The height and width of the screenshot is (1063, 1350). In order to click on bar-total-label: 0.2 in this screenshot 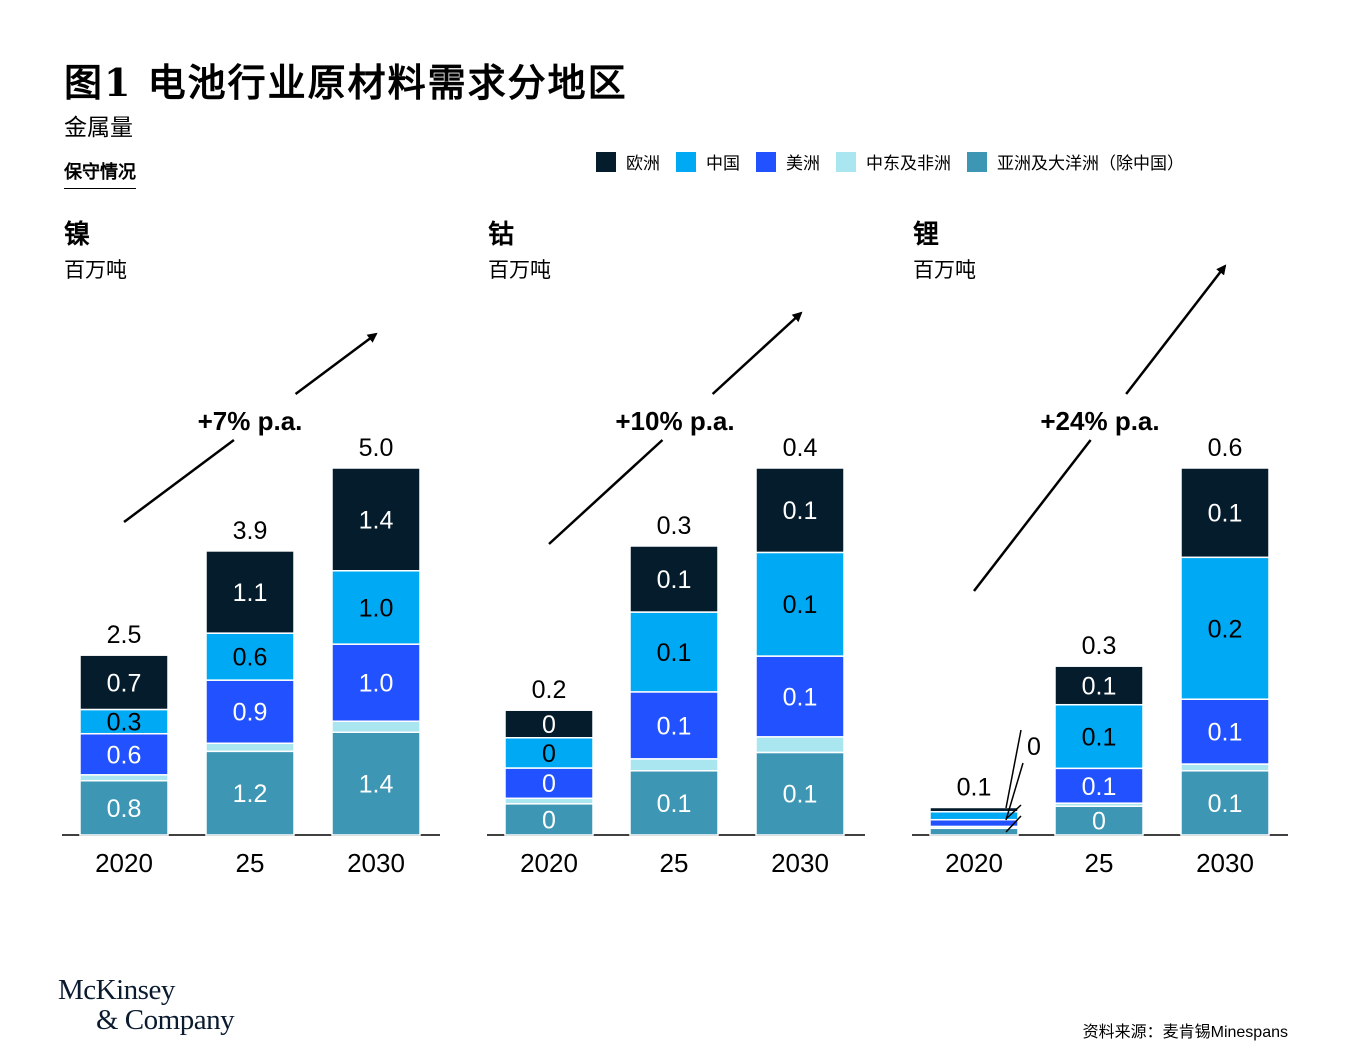, I will do `click(549, 690)`.